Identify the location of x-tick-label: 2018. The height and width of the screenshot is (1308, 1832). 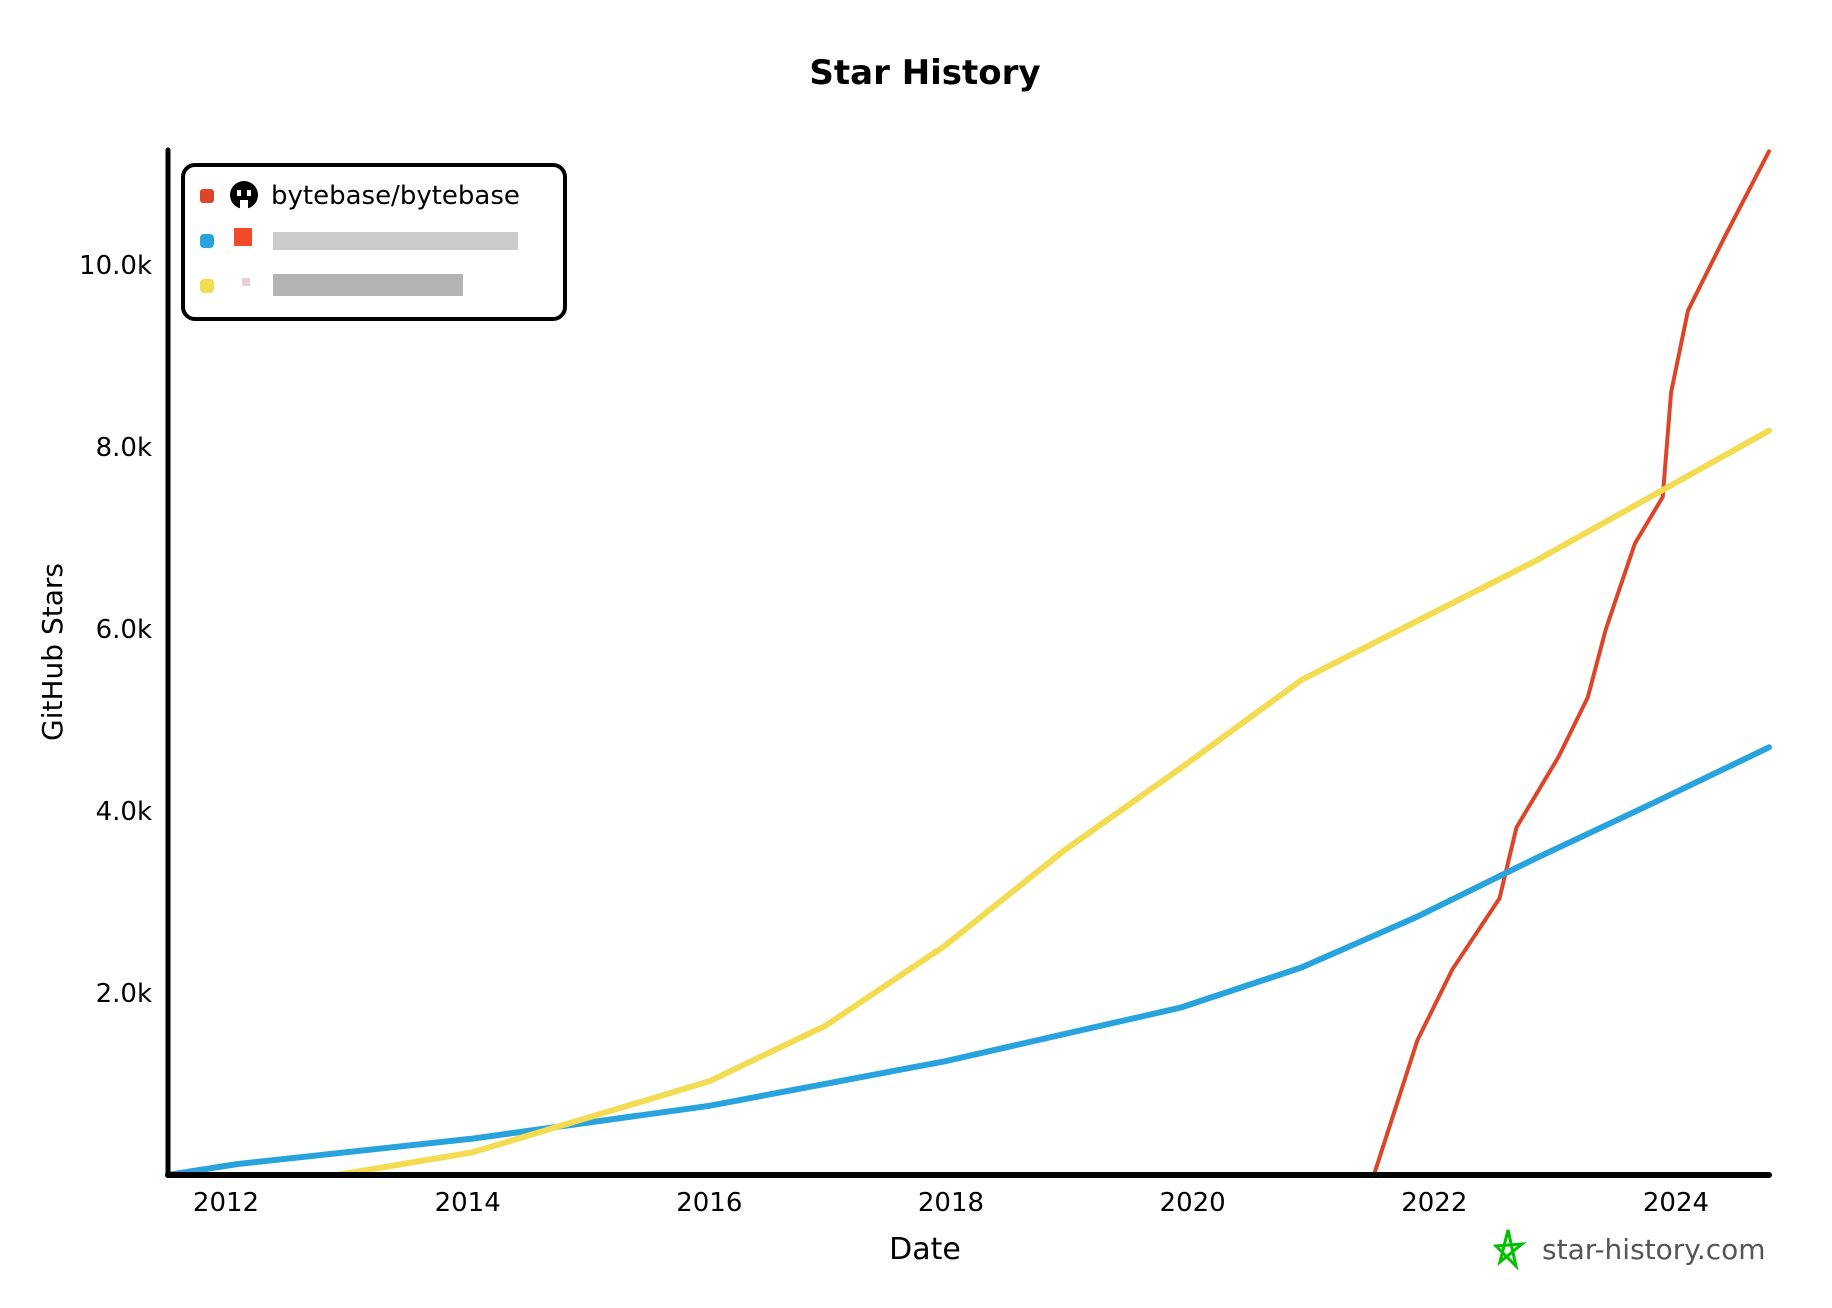
(951, 1203).